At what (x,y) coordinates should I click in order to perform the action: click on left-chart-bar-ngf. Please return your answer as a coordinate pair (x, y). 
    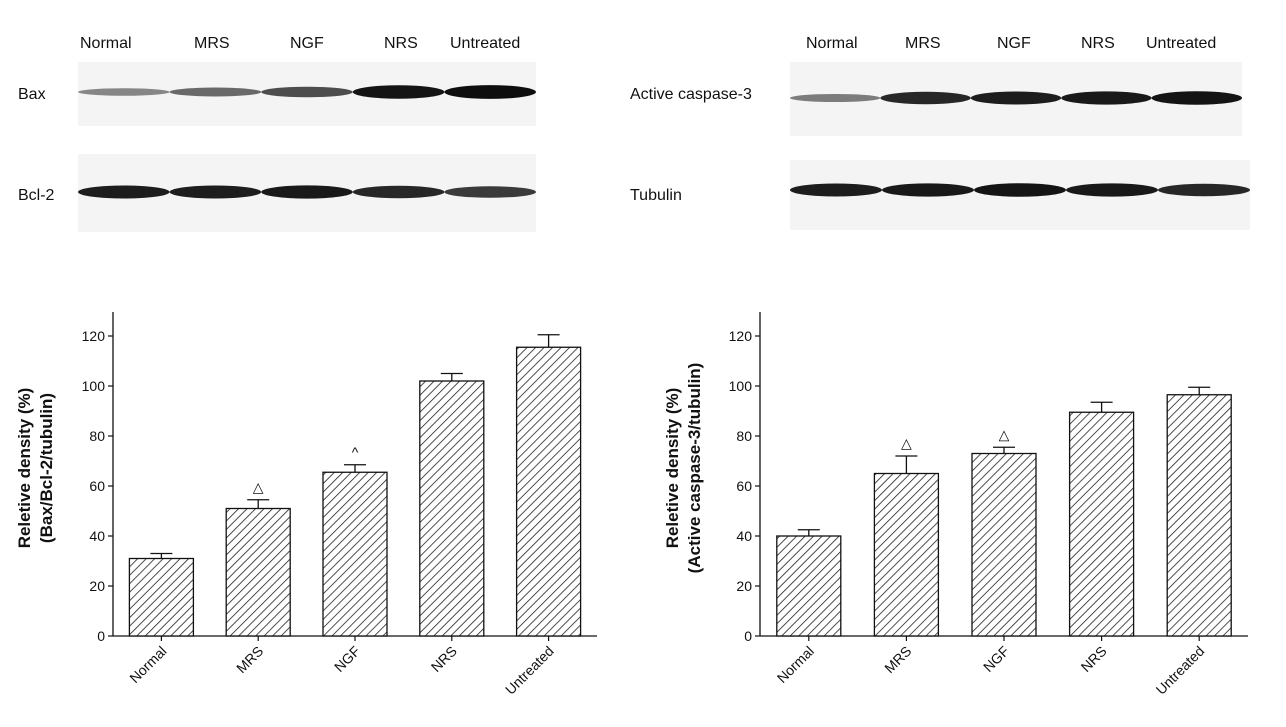
    Looking at the image, I should click on (355, 554).